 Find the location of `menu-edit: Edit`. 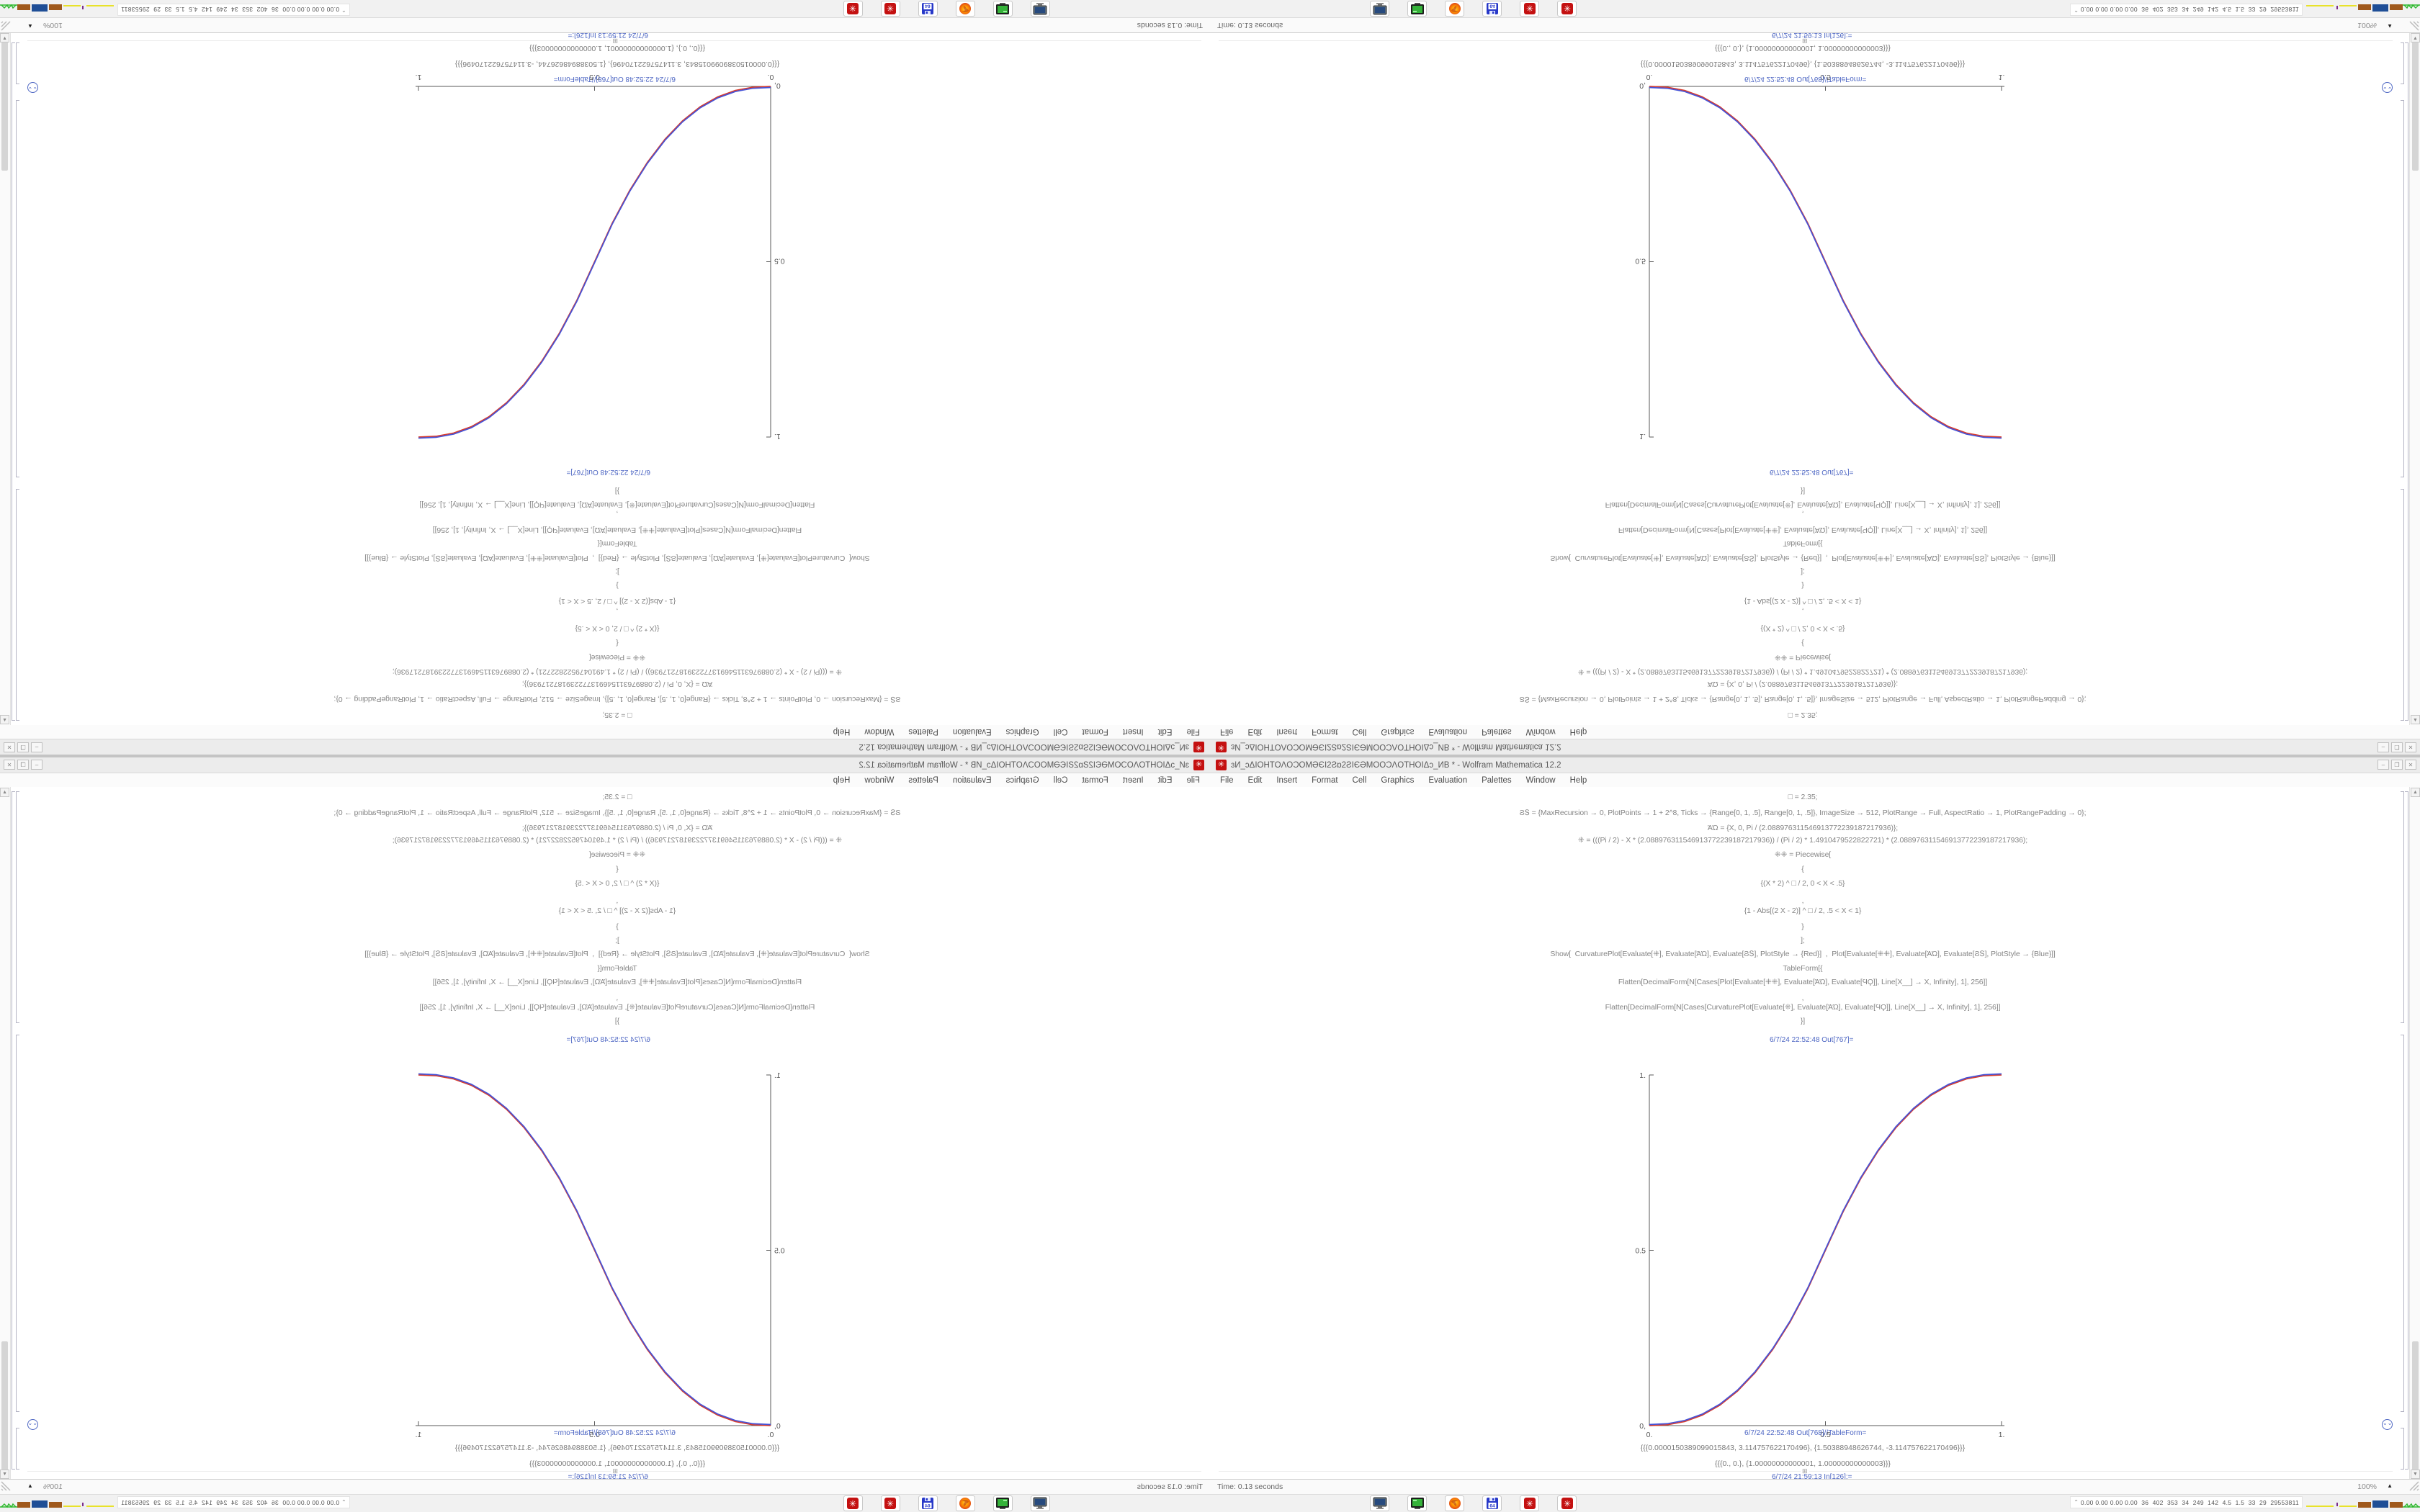

menu-edit: Edit is located at coordinates (1255, 780).